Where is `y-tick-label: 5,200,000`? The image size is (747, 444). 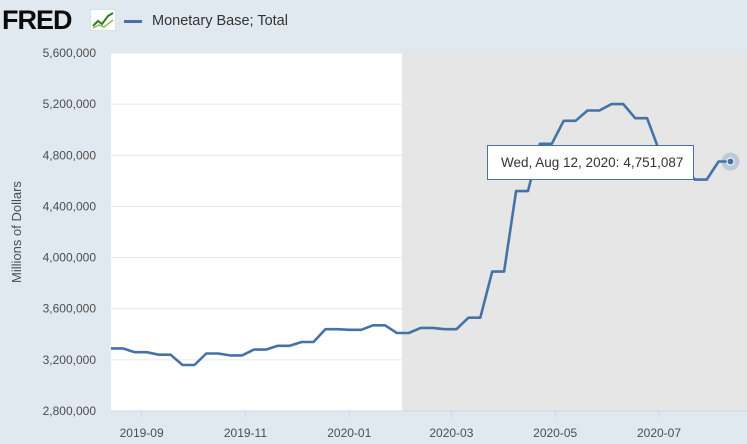
y-tick-label: 5,200,000 is located at coordinates (70, 104).